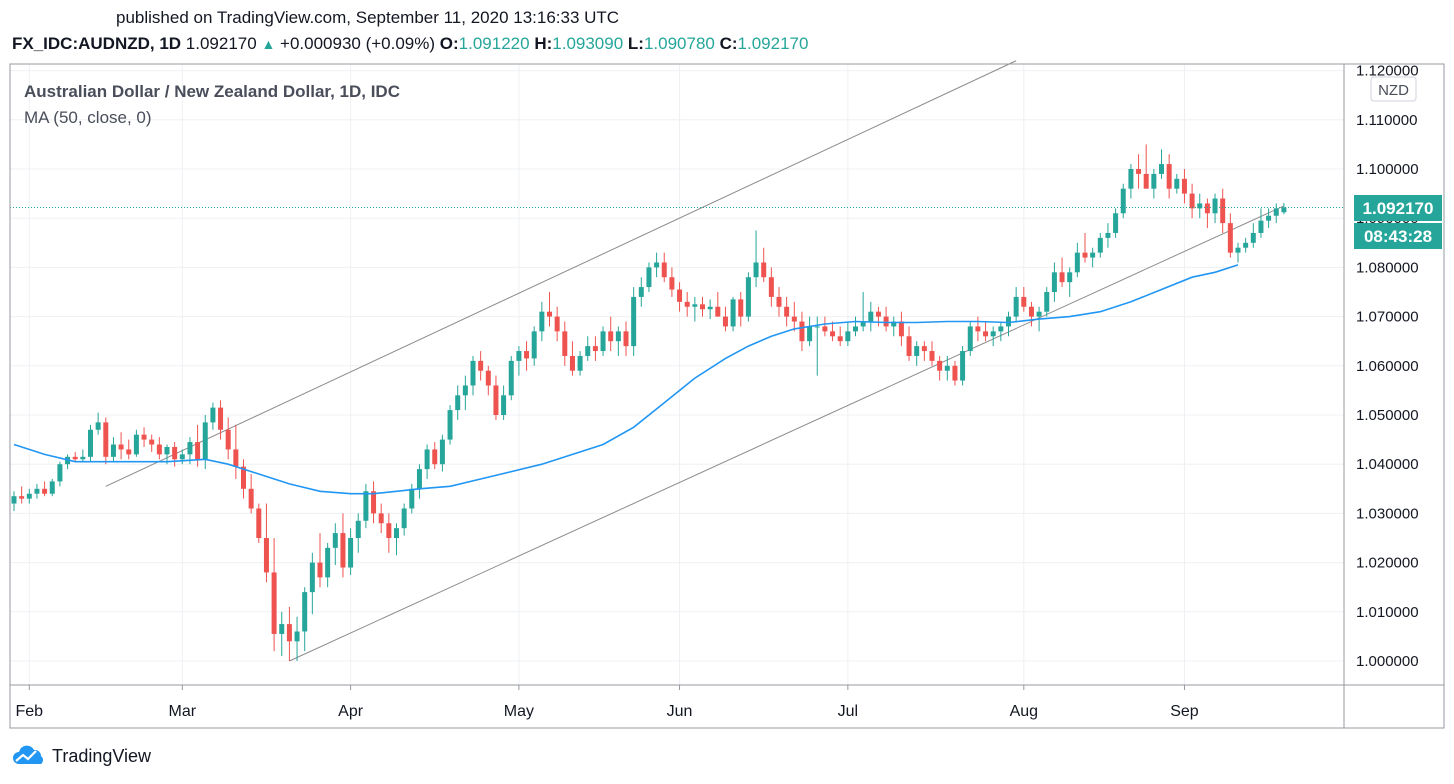 Image resolution: width=1454 pixels, height=784 pixels. Describe the element at coordinates (1024, 711) in the screenshot. I see `month-label: Aug` at that location.